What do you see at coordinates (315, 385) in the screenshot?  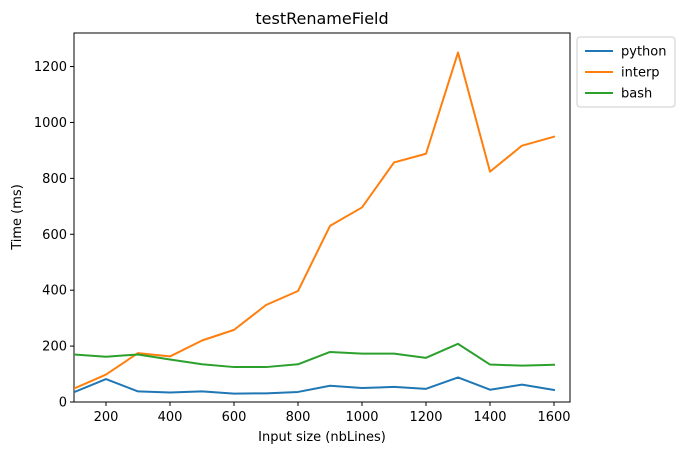 I see `series-line-python` at bounding box center [315, 385].